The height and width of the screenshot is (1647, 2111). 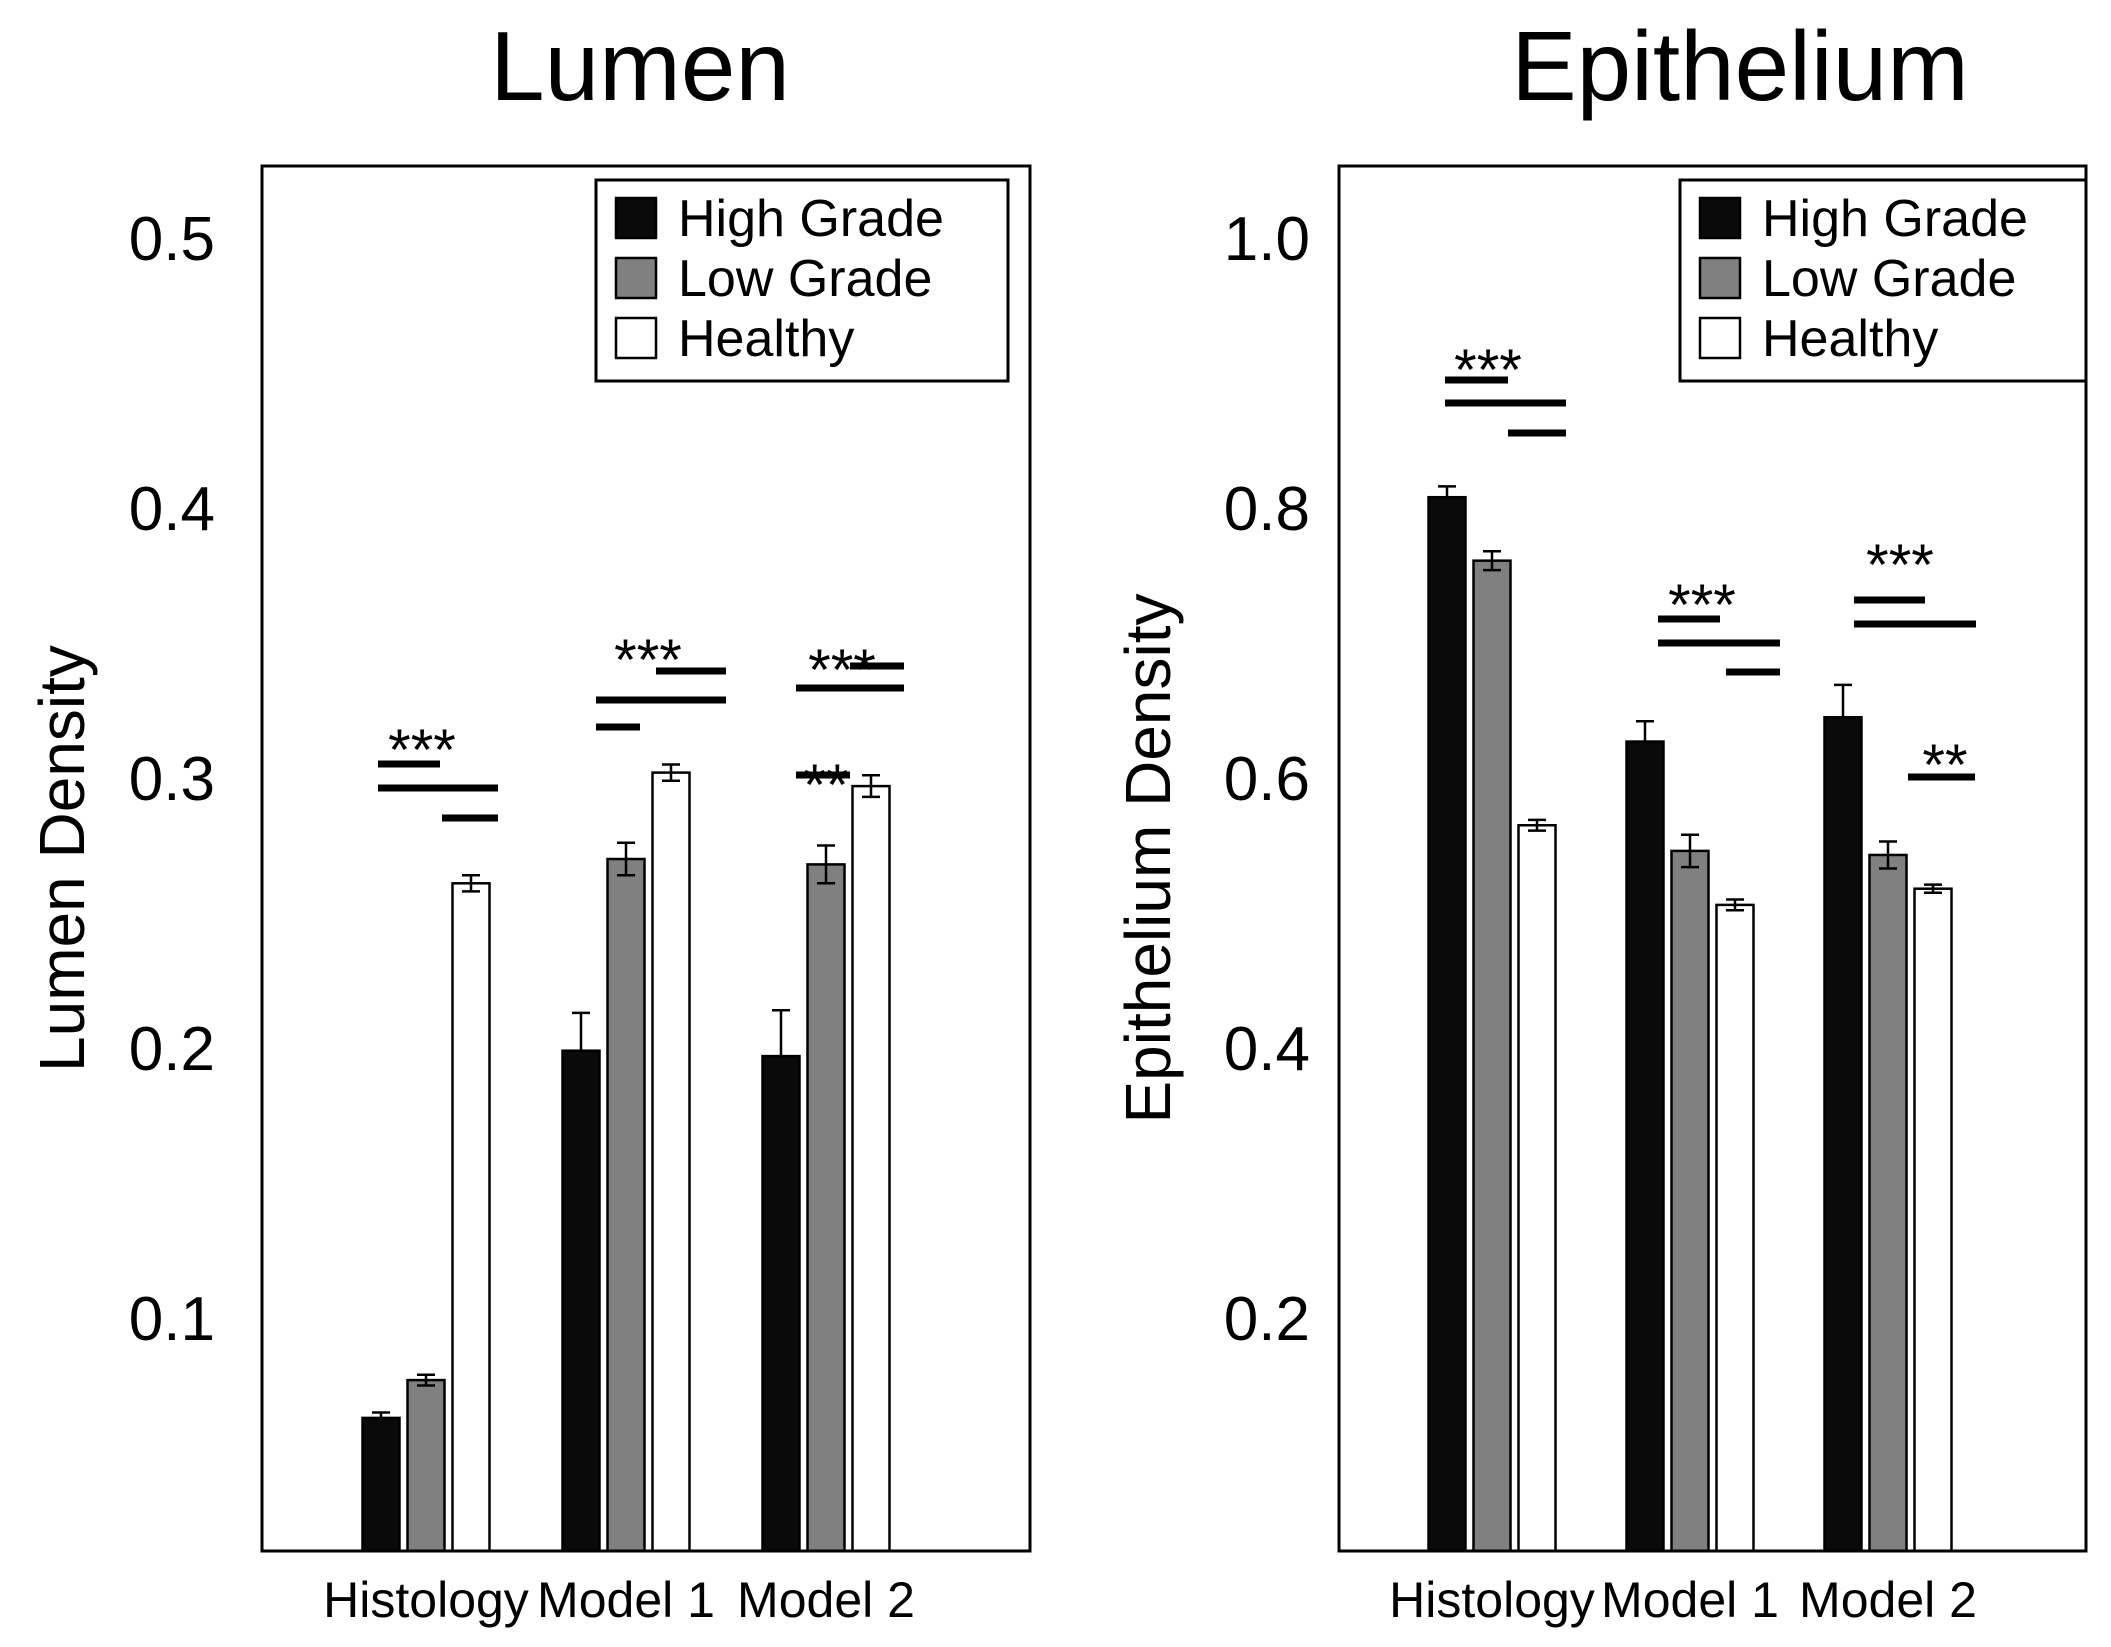 What do you see at coordinates (62, 858) in the screenshot?
I see `y-axis-label: Lumen Density` at bounding box center [62, 858].